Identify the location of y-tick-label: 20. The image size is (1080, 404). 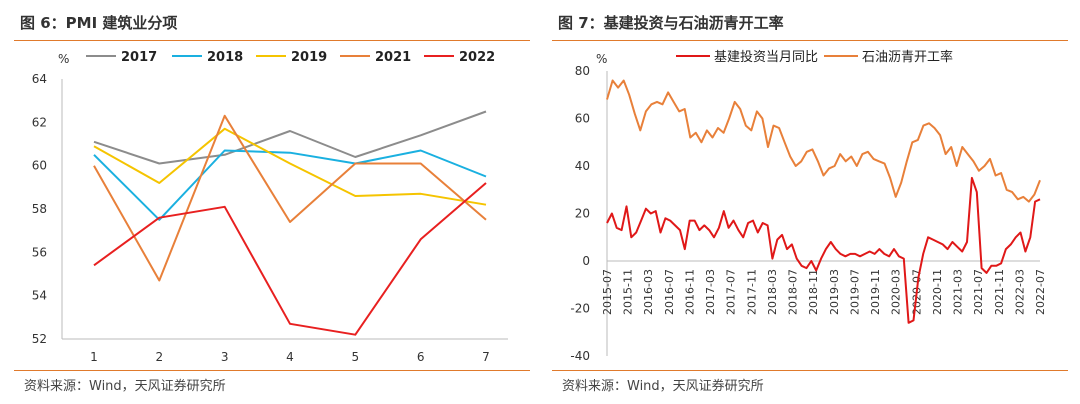
(582, 214).